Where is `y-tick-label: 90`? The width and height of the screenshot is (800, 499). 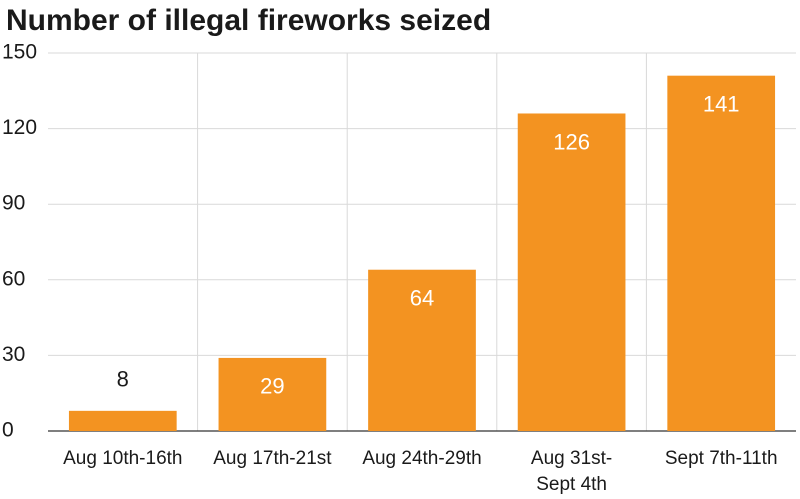 y-tick-label: 90 is located at coordinates (13, 203).